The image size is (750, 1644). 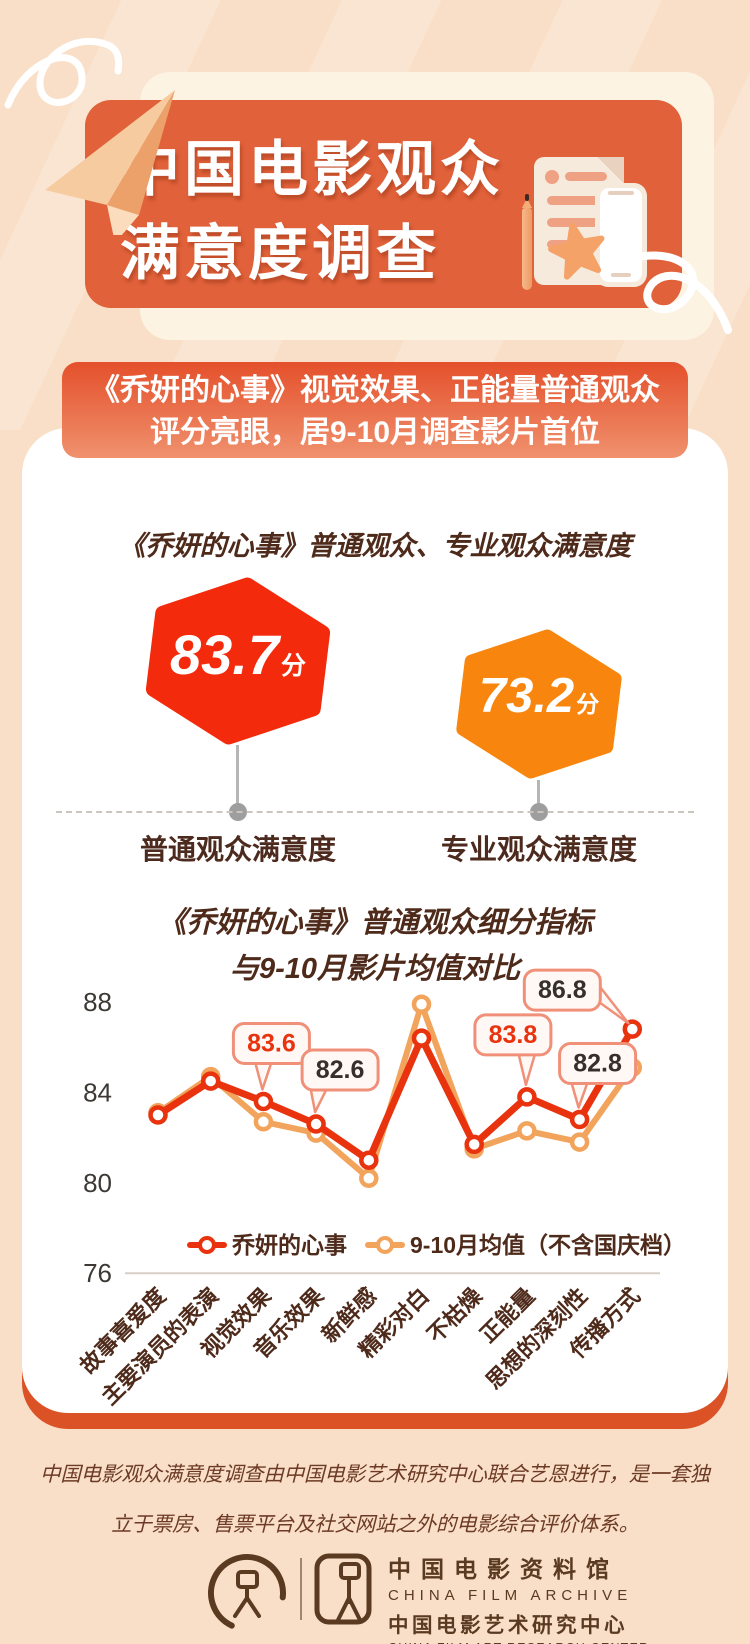 I want to click on logo-en-archive: CHINA FILM ARCHIVE, so click(x=510, y=1595).